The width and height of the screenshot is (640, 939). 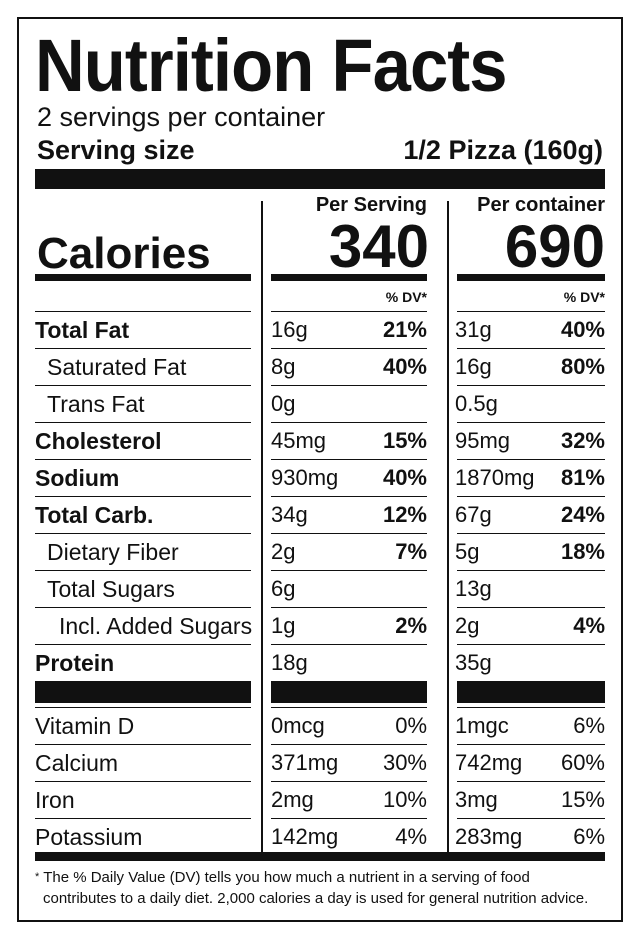 What do you see at coordinates (89, 837) in the screenshot?
I see `nutrient-name: Potassium` at bounding box center [89, 837].